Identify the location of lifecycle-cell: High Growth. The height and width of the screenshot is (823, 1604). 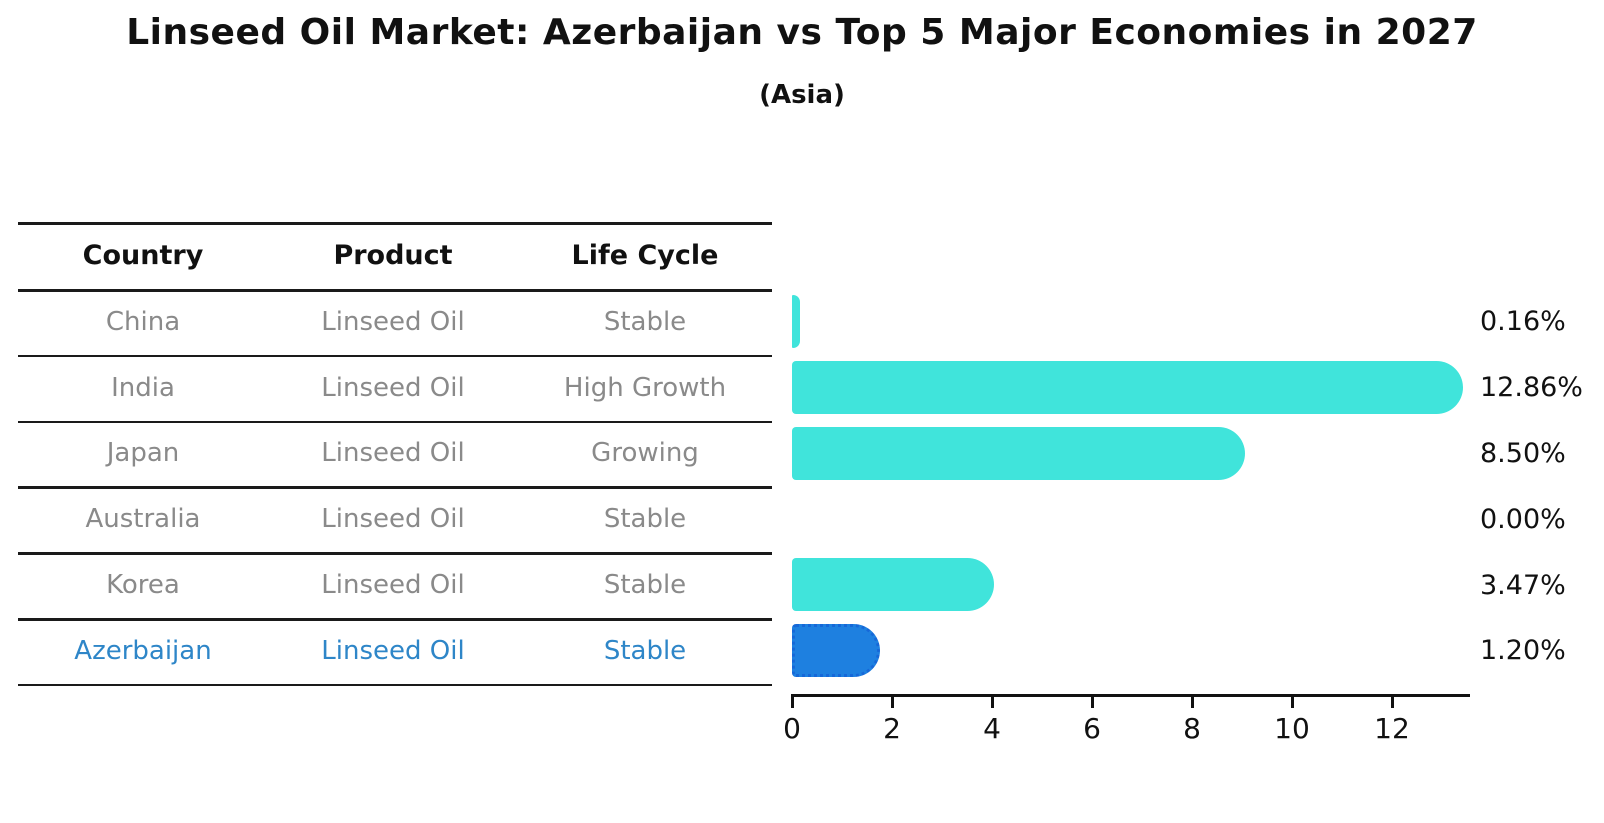
(645, 387).